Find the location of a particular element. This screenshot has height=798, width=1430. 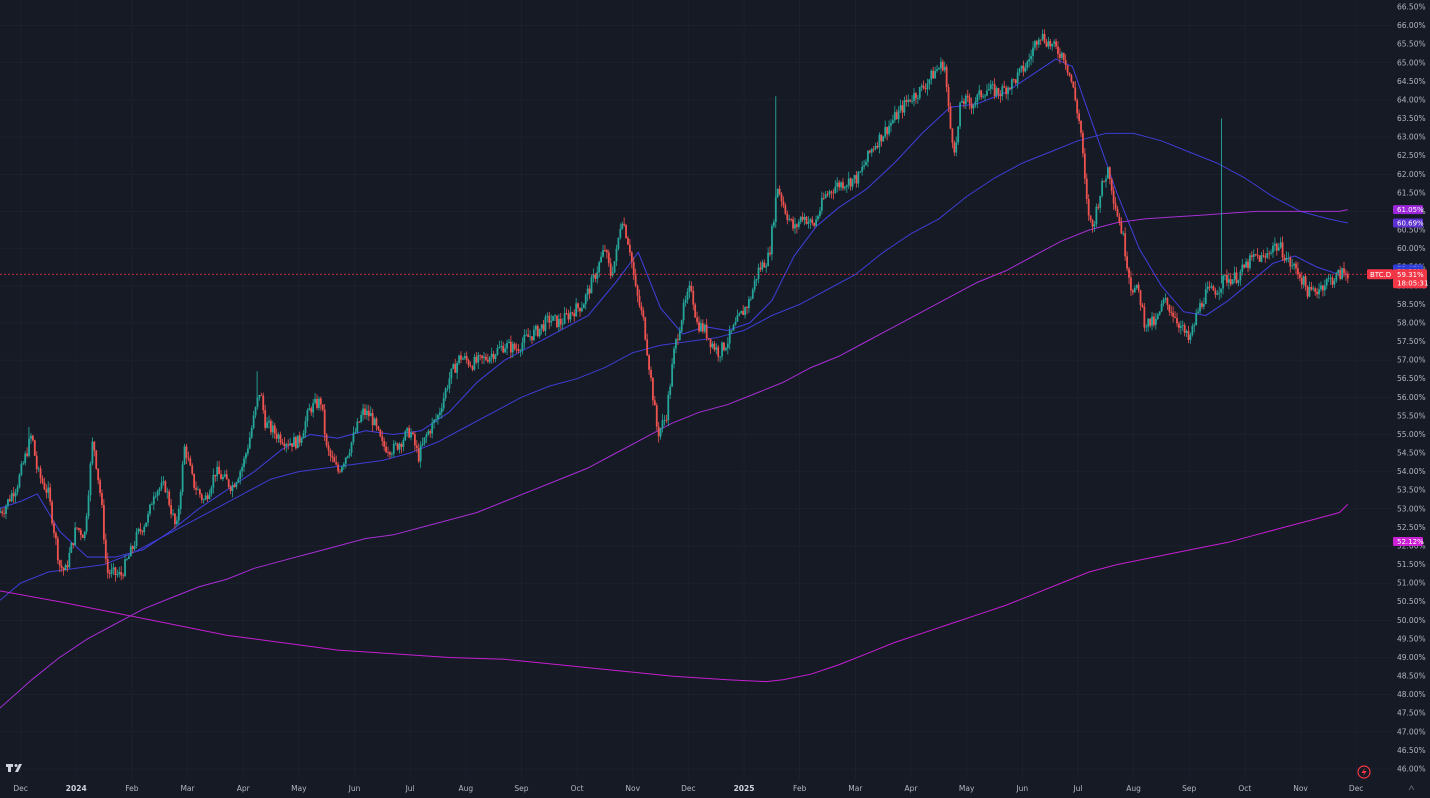

price-label-badge: 61.05% is located at coordinates (1408, 210).